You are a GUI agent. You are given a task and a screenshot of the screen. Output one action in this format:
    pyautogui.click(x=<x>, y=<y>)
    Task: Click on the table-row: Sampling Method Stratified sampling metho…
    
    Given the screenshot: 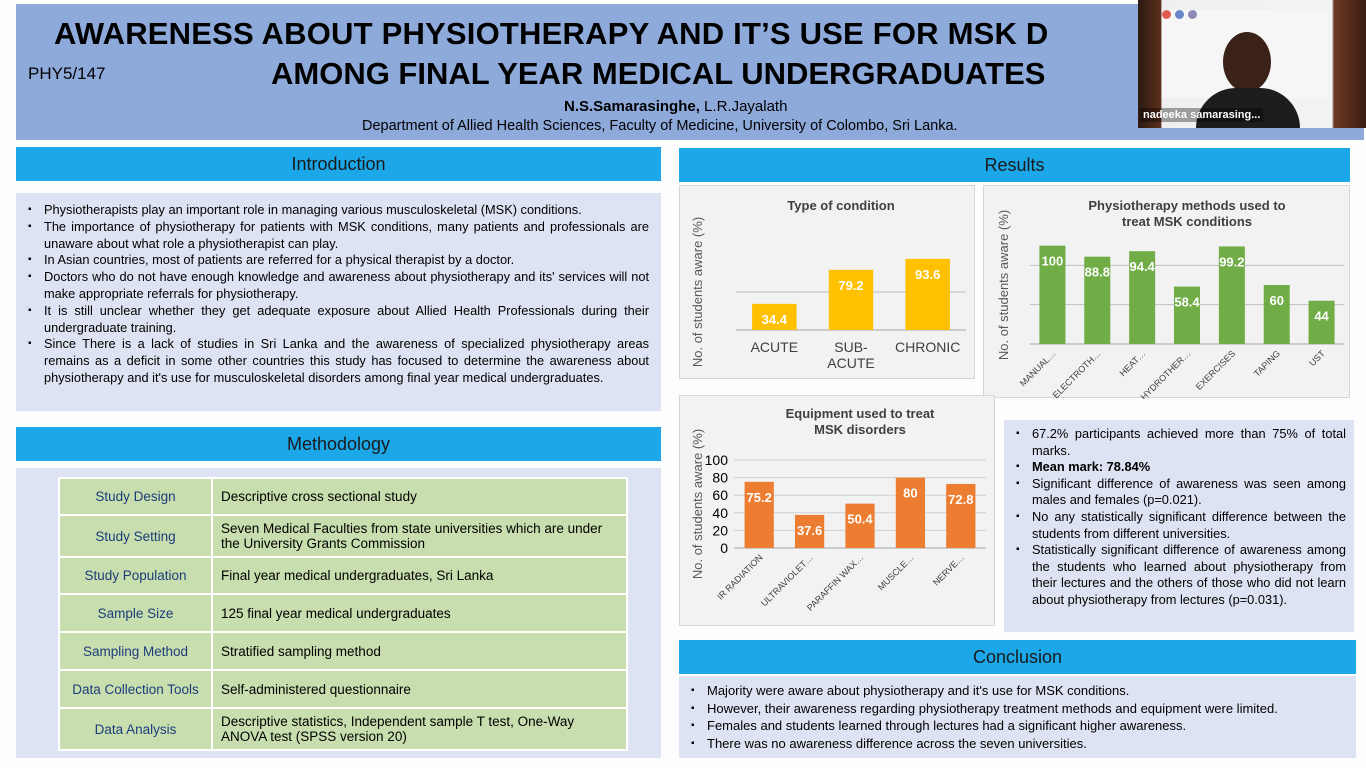 What is the action you would take?
    pyautogui.click(x=343, y=651)
    